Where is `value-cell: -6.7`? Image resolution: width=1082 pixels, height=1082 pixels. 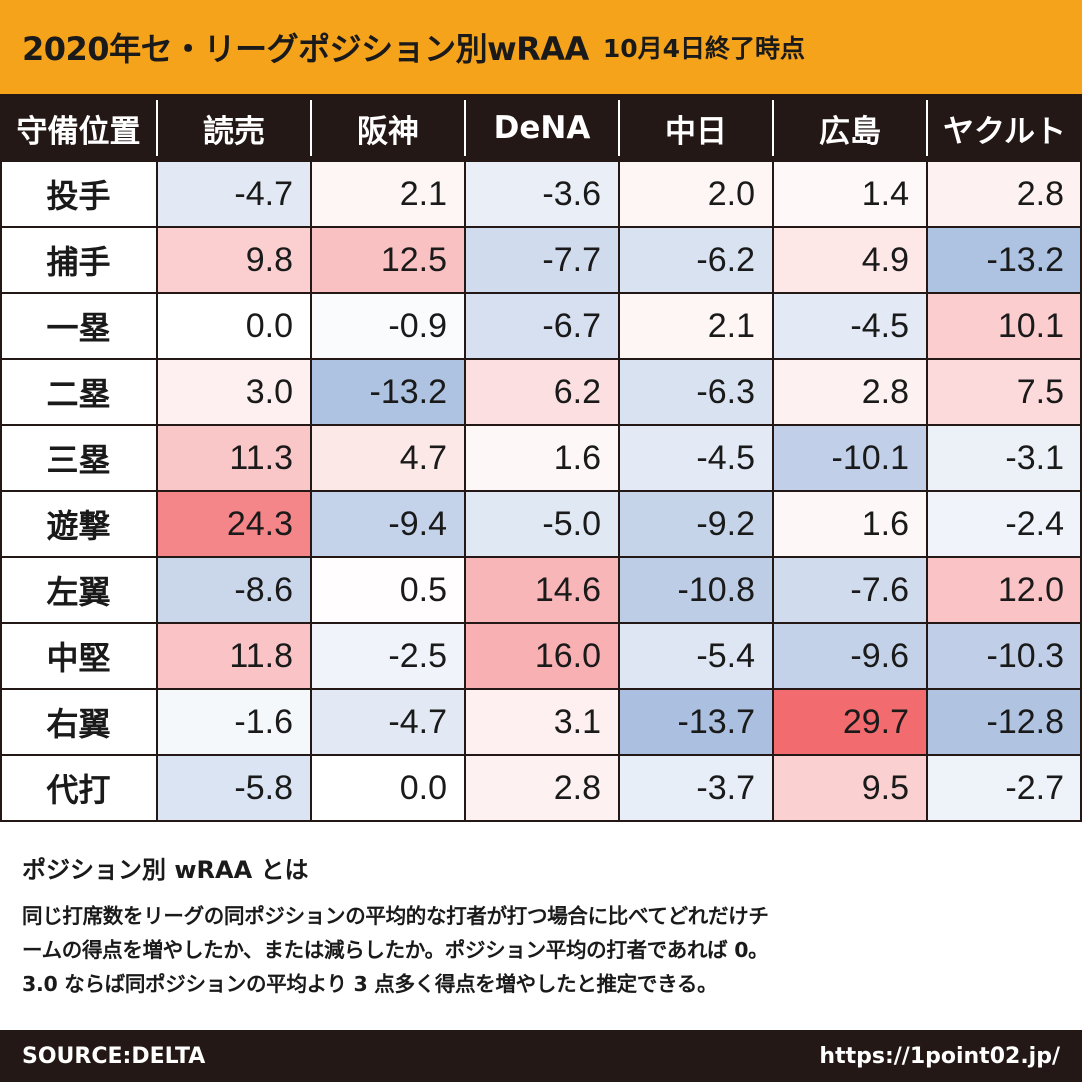
value-cell: -6.7 is located at coordinates (542, 326).